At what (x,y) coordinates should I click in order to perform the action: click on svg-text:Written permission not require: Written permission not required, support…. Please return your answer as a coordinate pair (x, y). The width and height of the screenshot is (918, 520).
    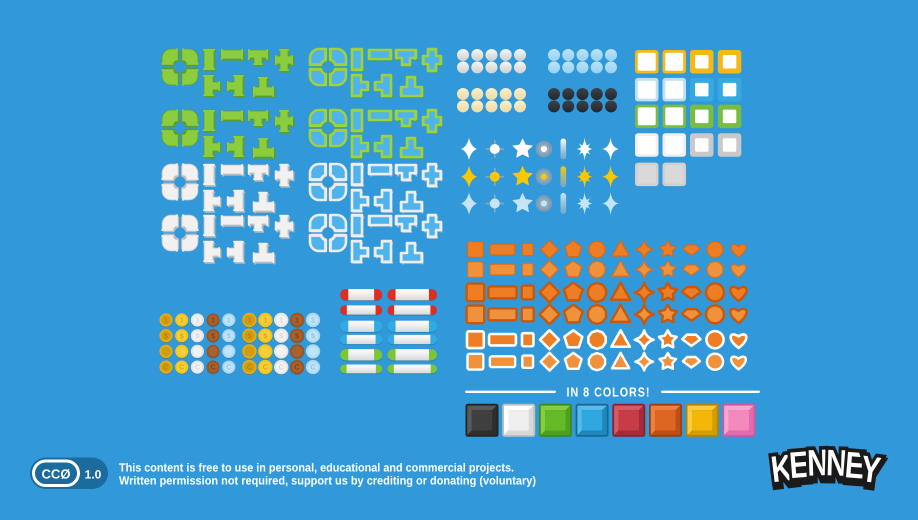
    Looking at the image, I should click on (327, 481).